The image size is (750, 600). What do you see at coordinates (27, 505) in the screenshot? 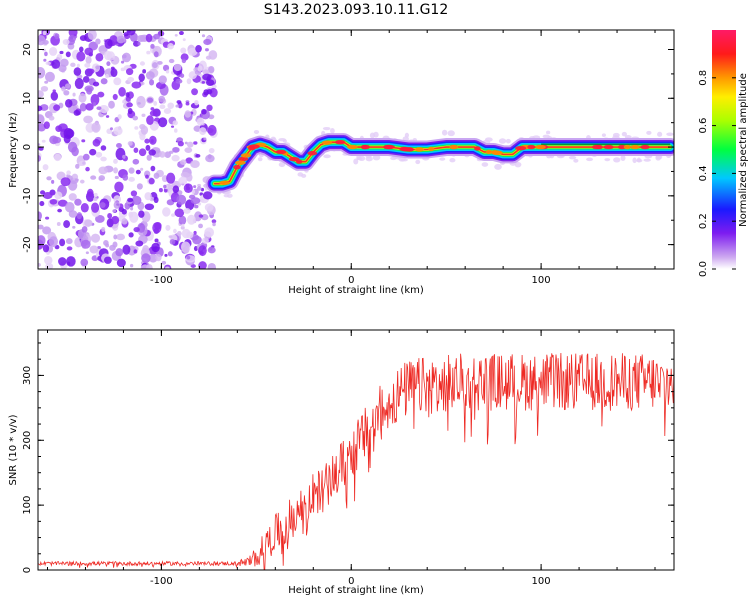
I see `y-tick-label: 100` at bounding box center [27, 505].